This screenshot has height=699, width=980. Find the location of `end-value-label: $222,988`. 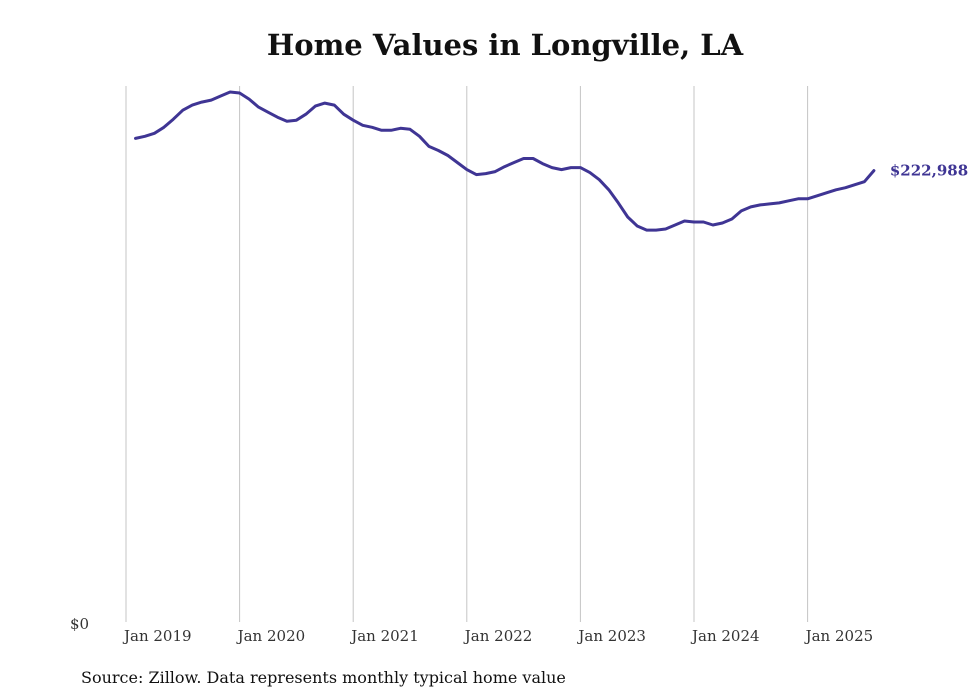

end-value-label: $222,988 is located at coordinates (929, 171).